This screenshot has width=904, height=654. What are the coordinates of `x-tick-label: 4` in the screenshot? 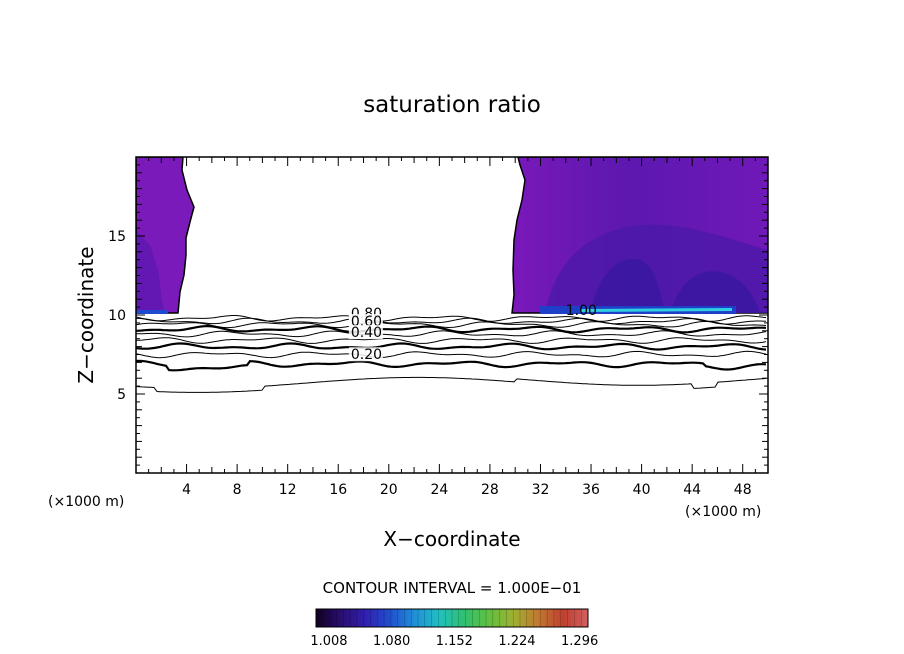 It's located at (186, 490).